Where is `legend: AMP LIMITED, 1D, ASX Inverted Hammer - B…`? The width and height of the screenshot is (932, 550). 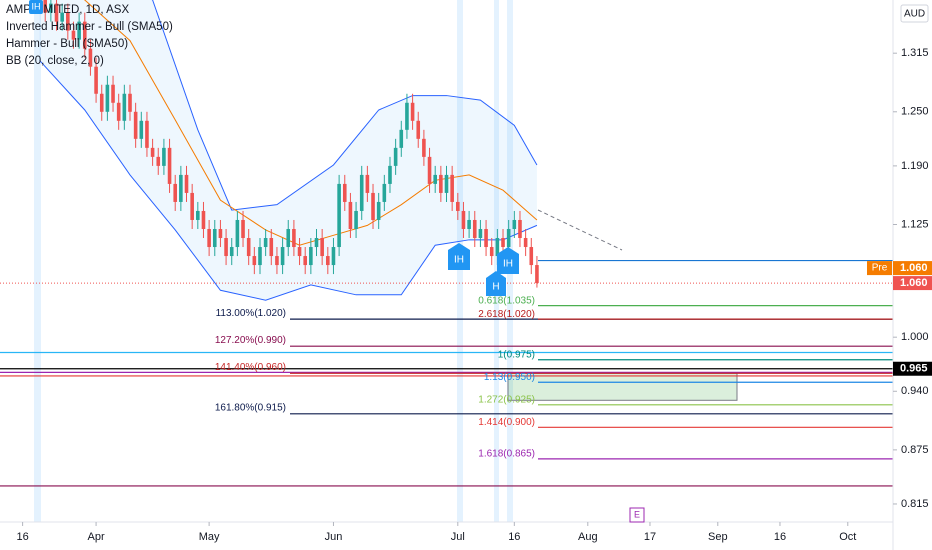 legend: AMP LIMITED, 1D, ASX Inverted Hammer - B… is located at coordinates (89, 35).